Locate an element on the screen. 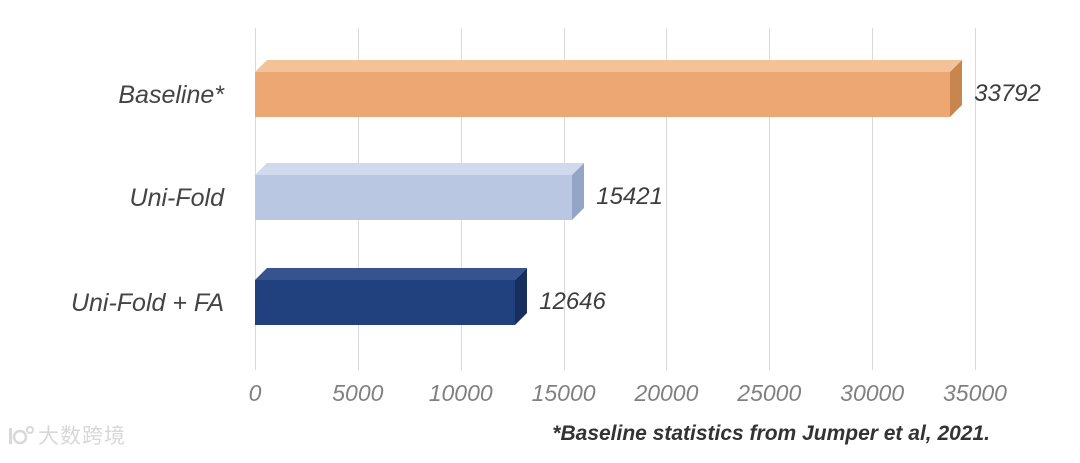 This screenshot has width=1080, height=463. bar-row-unifold-fa: 12646 is located at coordinates (615, 296).